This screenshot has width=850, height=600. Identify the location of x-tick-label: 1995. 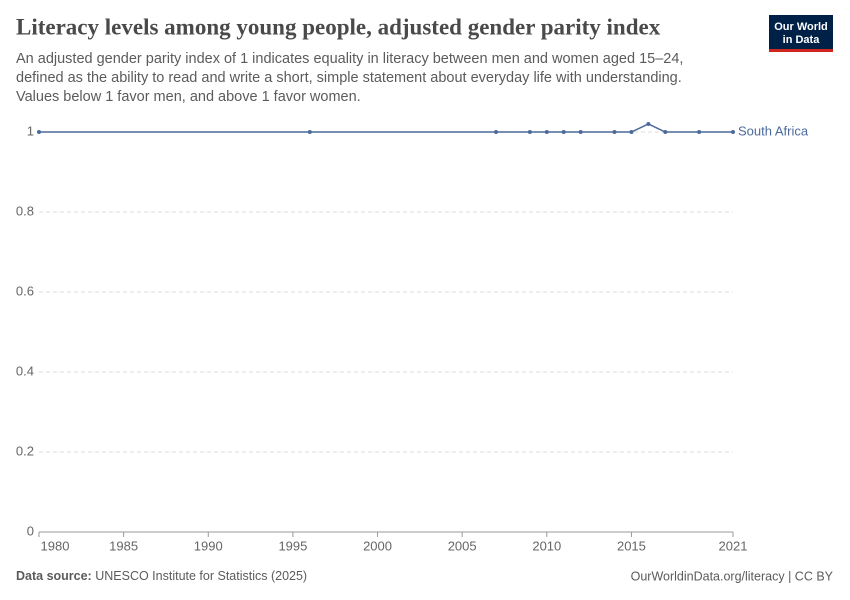
(292, 545).